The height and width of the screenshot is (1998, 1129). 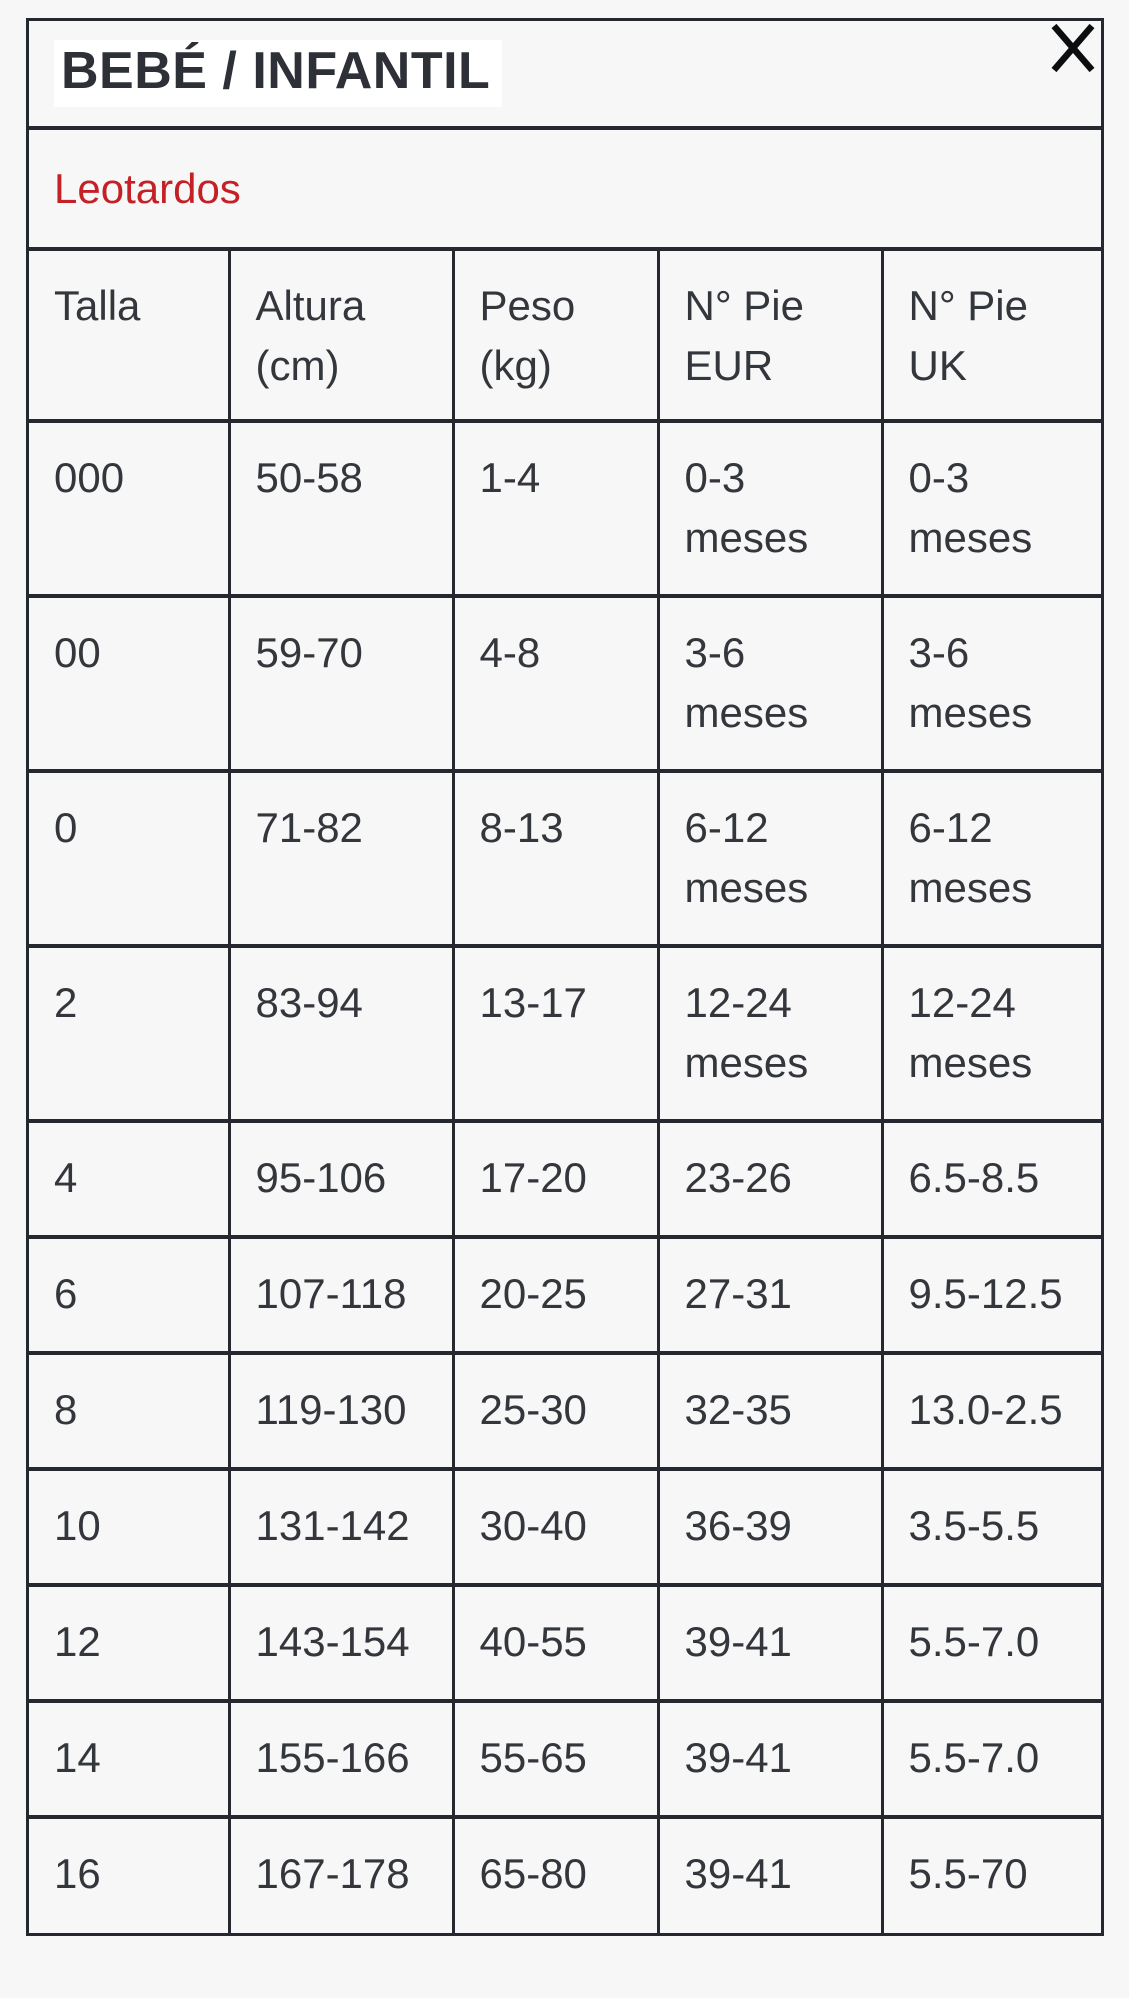 I want to click on table-row: 12 143-154 40-55 39-41 5.5-7.0, so click(x=565, y=1643).